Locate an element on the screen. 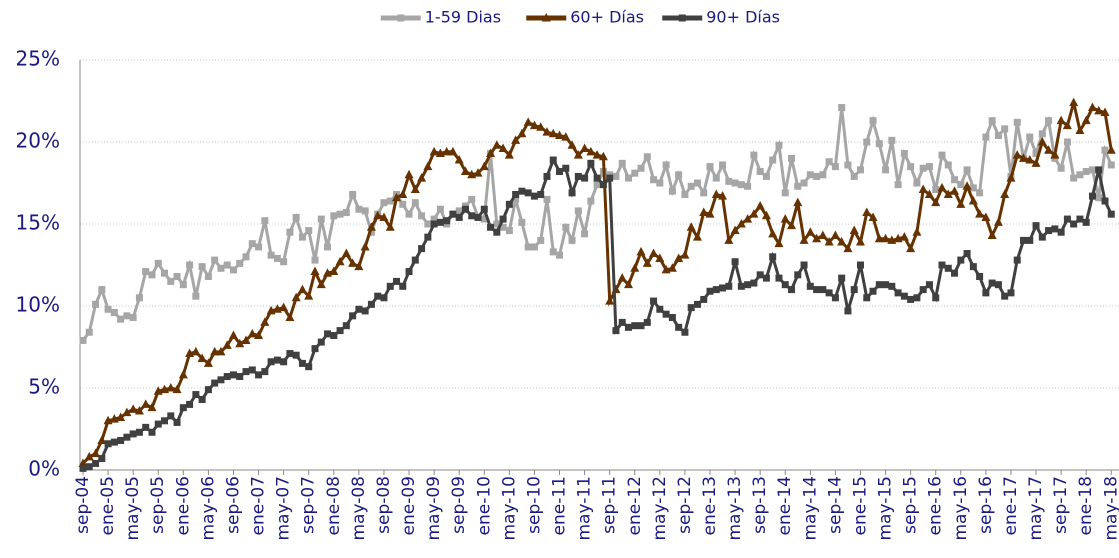  x-tick-label: sep-08 is located at coordinates (384, 505).